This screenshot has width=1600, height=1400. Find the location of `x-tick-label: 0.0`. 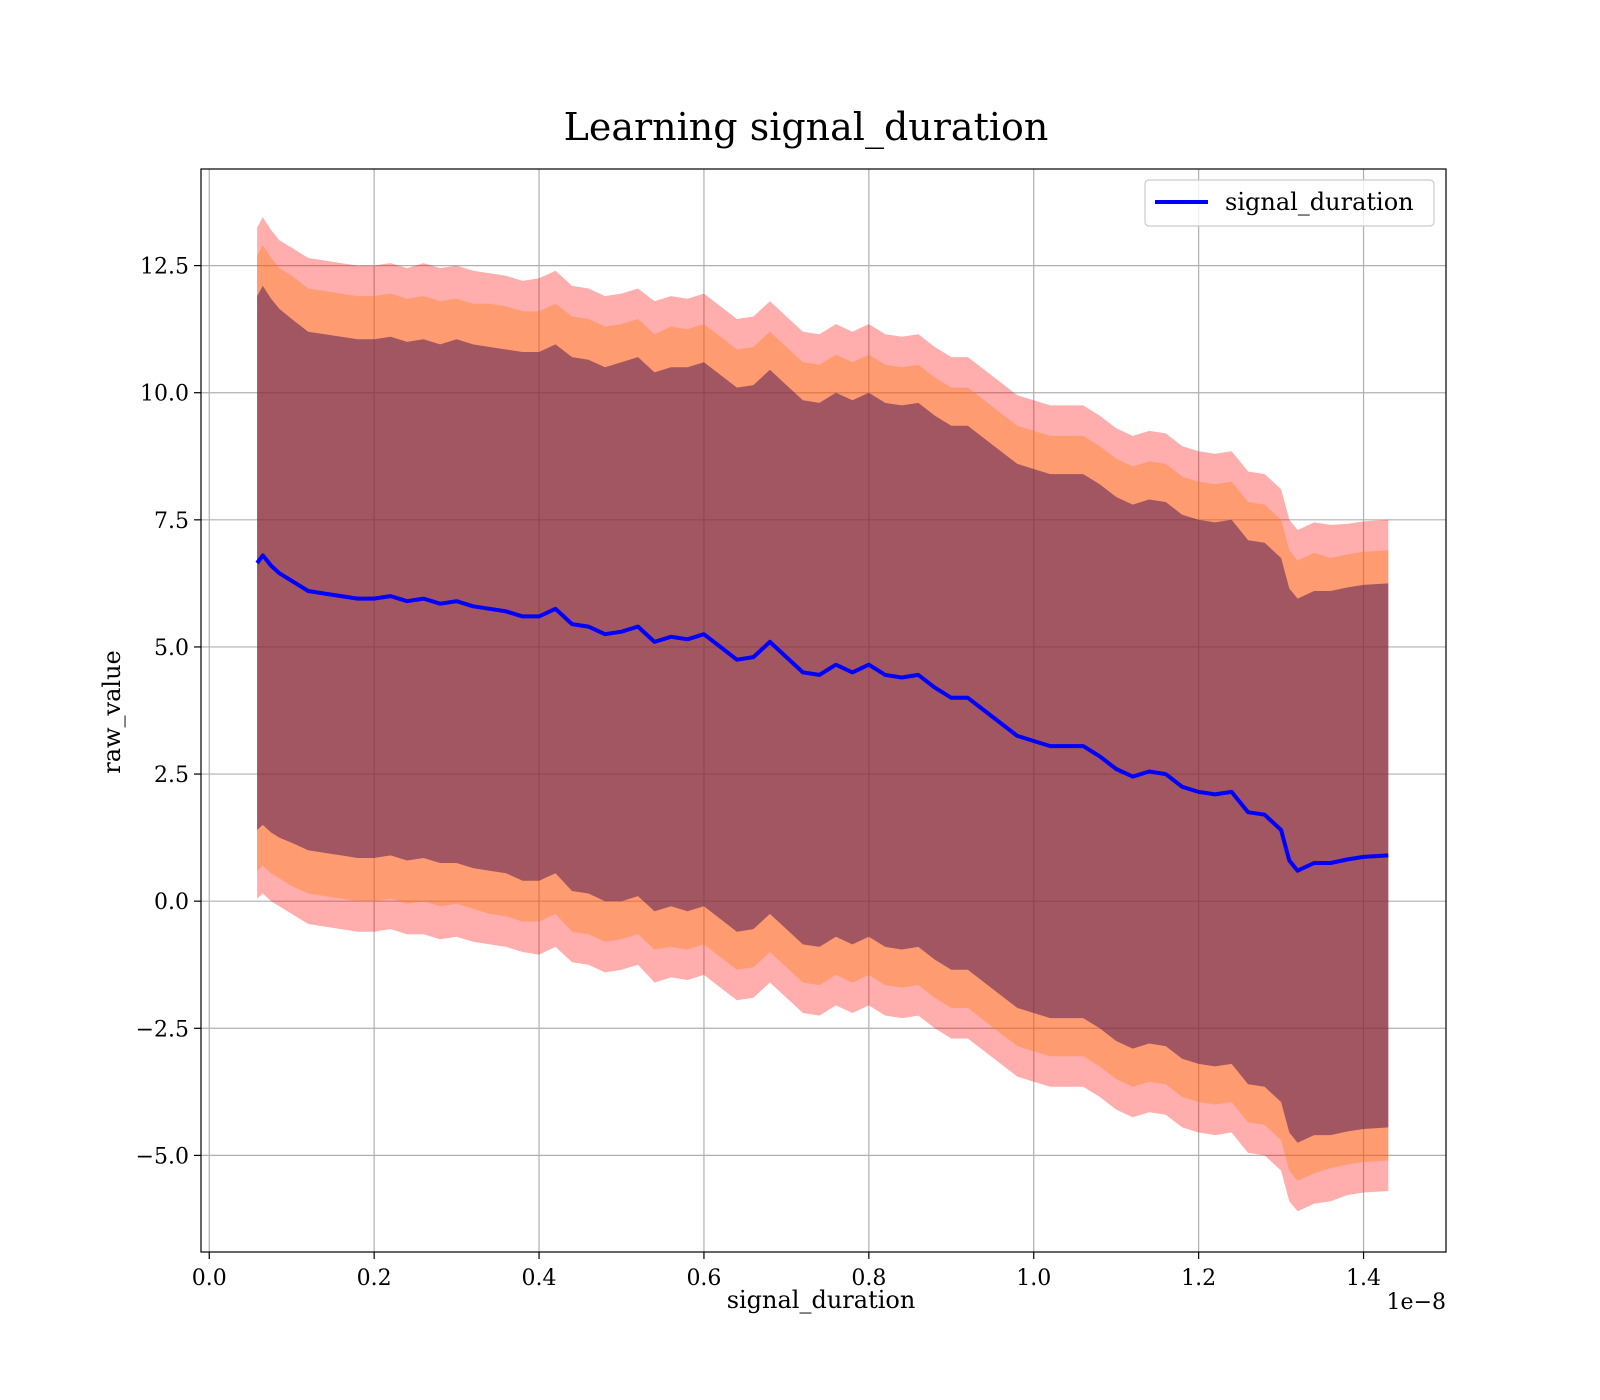

x-tick-label: 0.0 is located at coordinates (209, 1278).